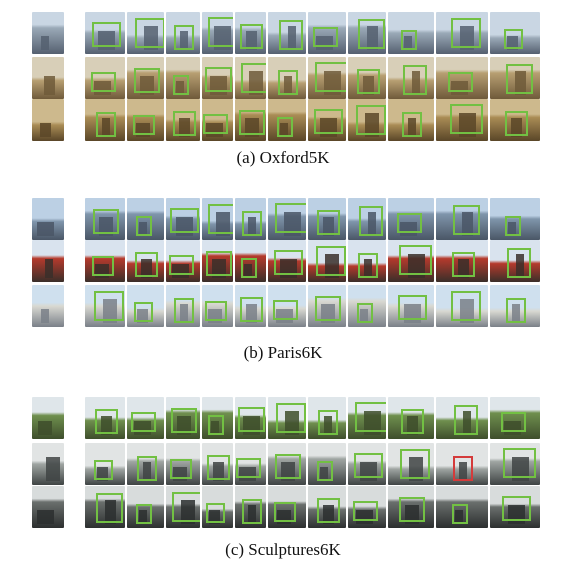 This screenshot has height=580, width=566. I want to click on panel-caption-paris6k: (b) Paris6K, so click(283, 352).